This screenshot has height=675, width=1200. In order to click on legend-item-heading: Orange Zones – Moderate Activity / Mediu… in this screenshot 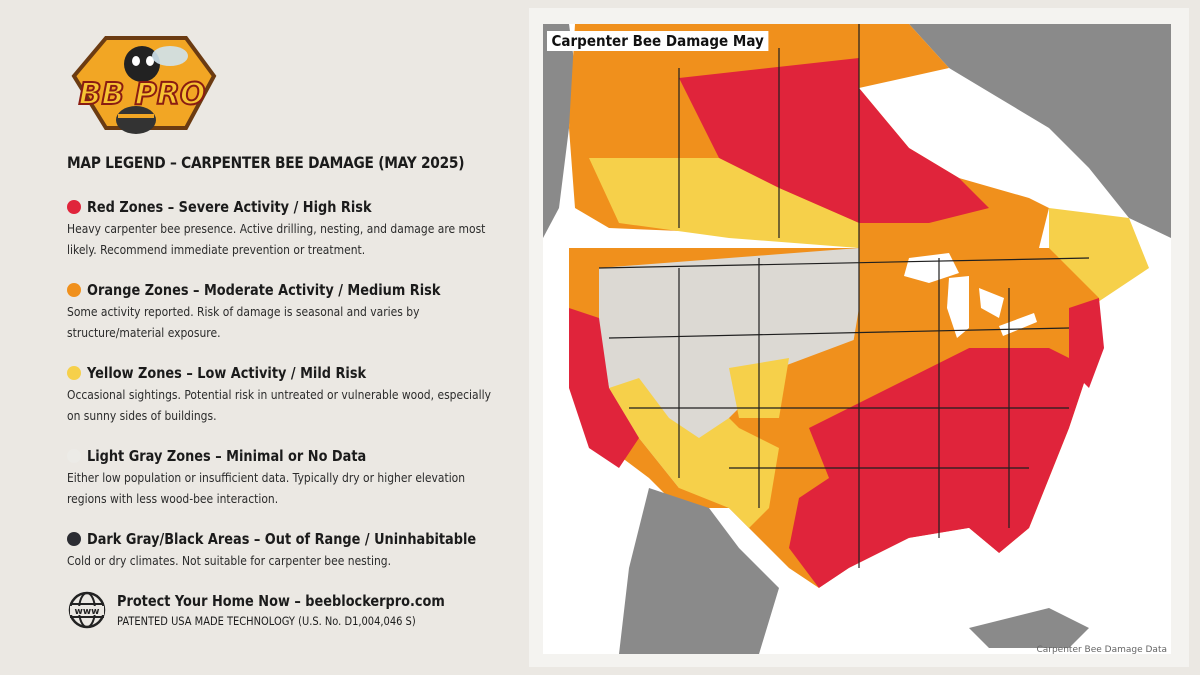, I will do `click(264, 290)`.